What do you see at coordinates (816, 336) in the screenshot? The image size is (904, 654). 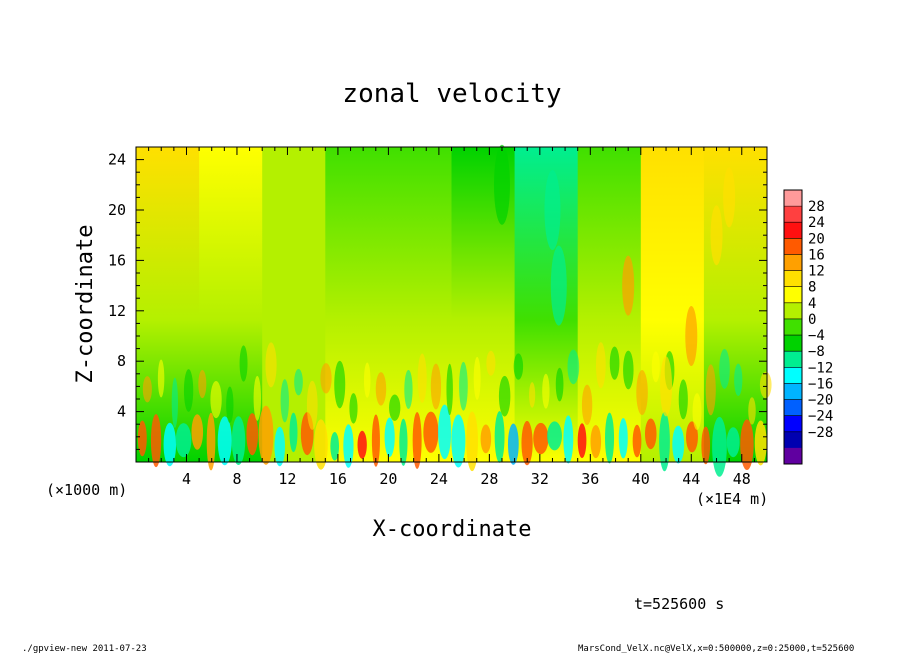 I see `colorbar-label: −4` at bounding box center [816, 336].